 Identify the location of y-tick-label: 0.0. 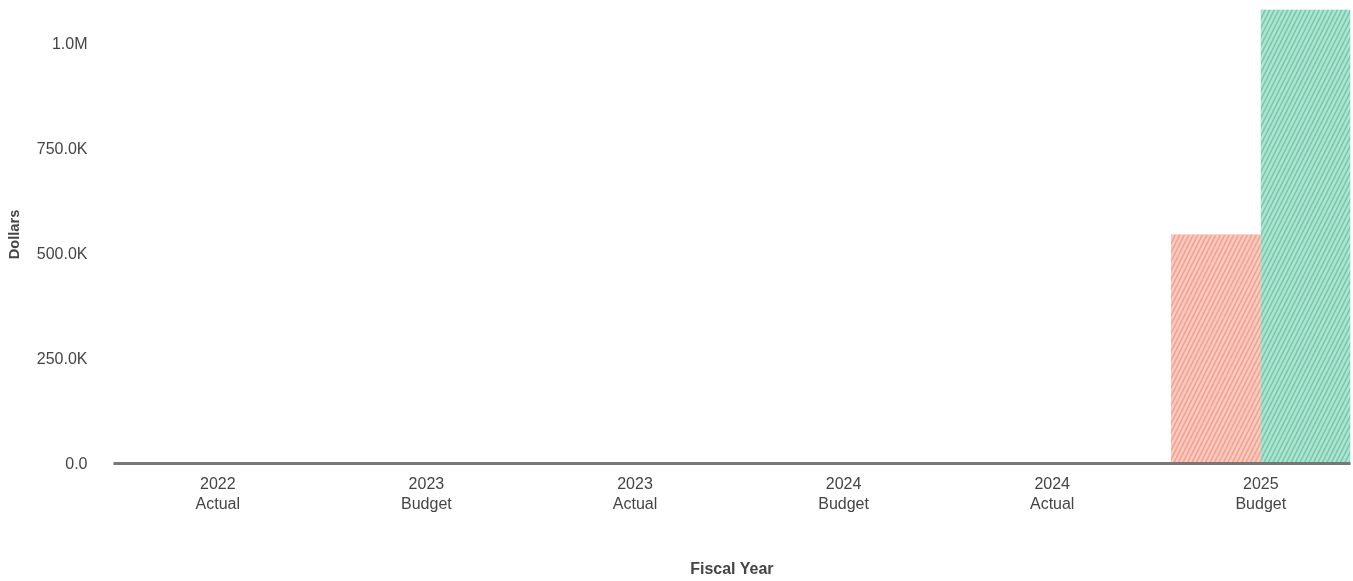
(76, 463).